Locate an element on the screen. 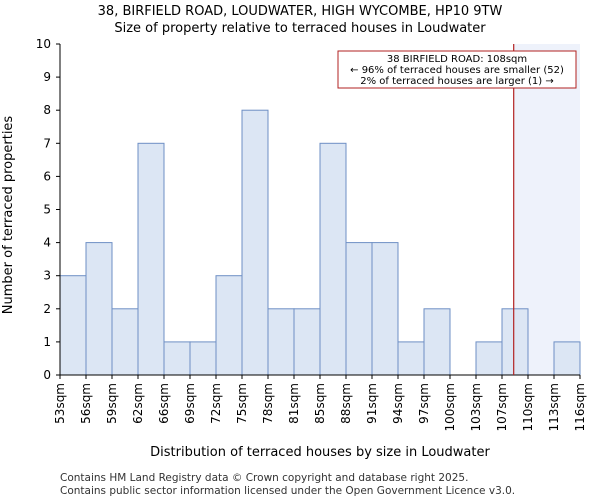 This screenshot has width=600, height=500. annotation-line1: 38 BIRFIELD ROAD: 108sqm is located at coordinates (457, 59).